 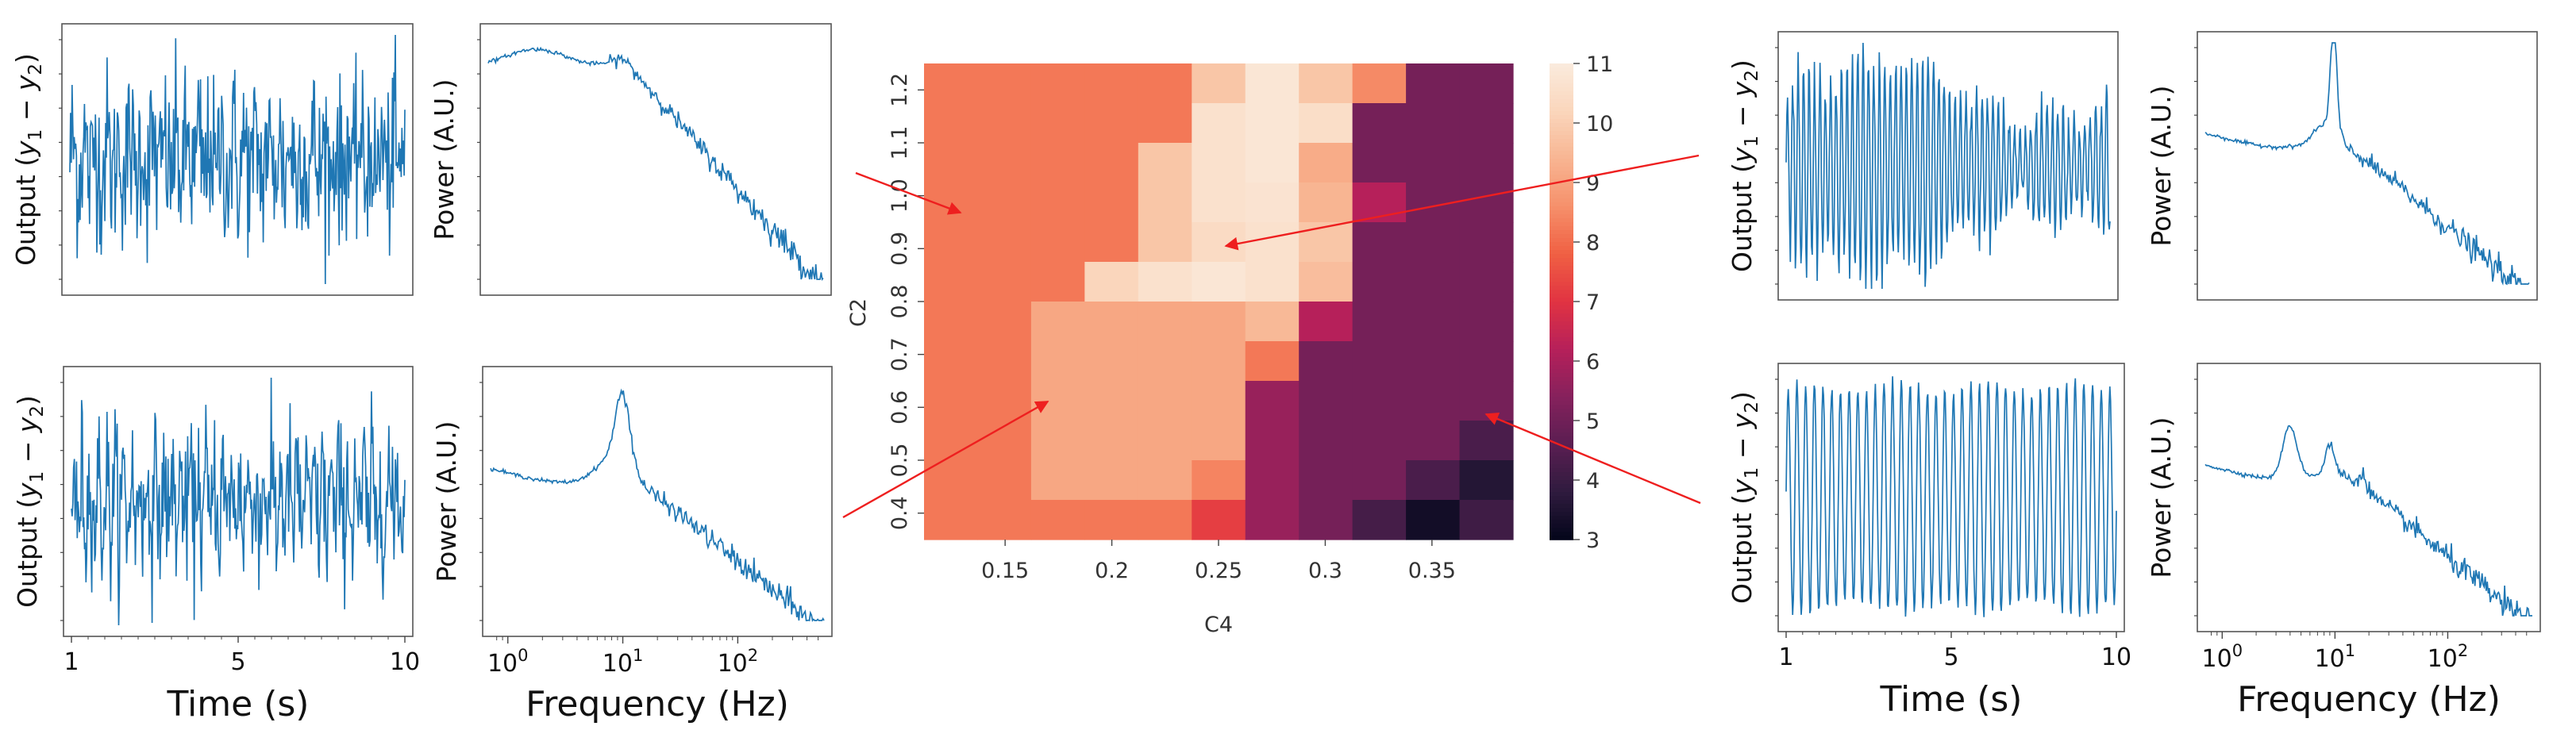 I want to click on y-axis-label: Power (A.U.), so click(x=2161, y=165).